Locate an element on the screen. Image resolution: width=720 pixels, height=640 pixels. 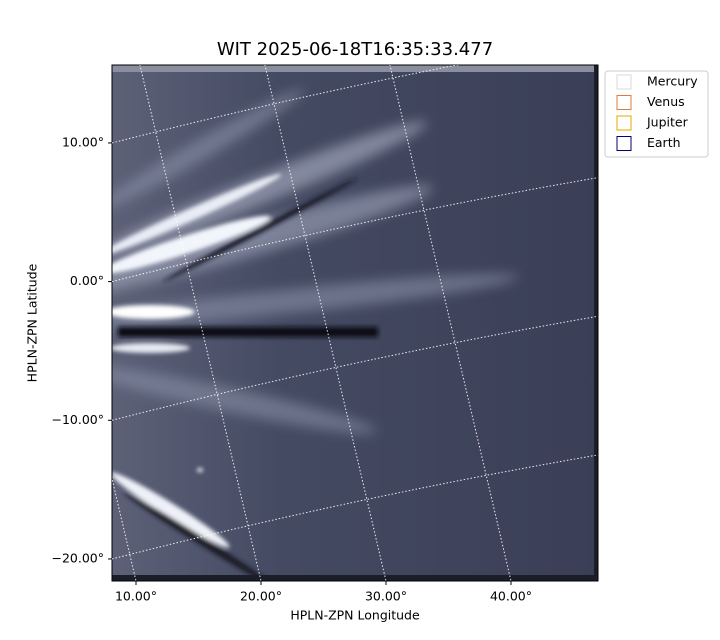
y-tick-label: 0.00° is located at coordinates (87, 280).